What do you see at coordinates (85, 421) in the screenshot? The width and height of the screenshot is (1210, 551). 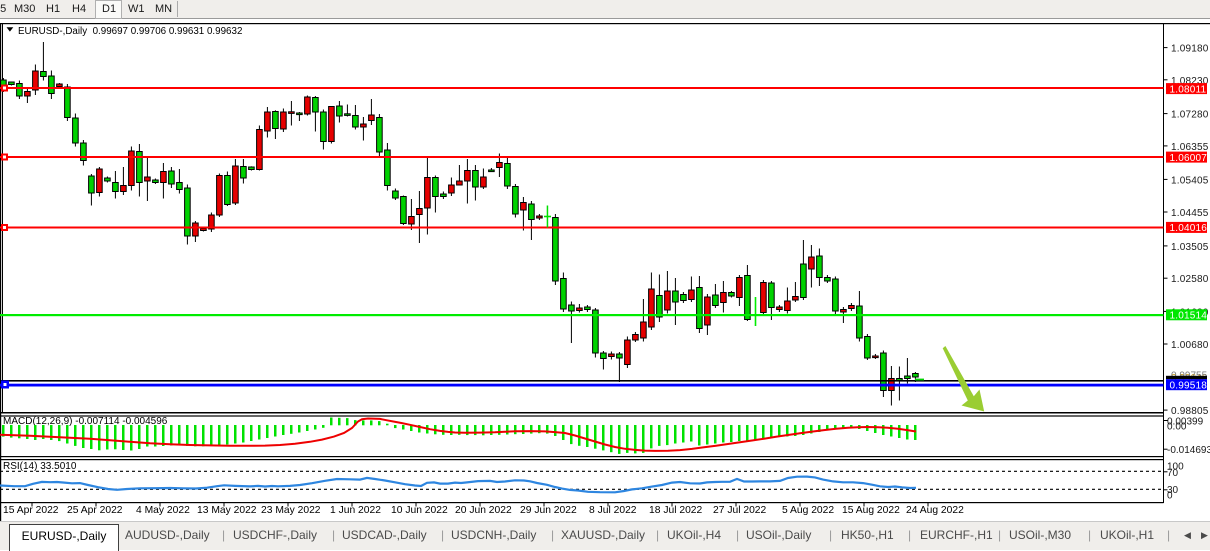 I see `svg-text:MACD(12,26,9) -0.007114 -0.004: MACD(12,26,9) -0.007114 -0.004596` at bounding box center [85, 421].